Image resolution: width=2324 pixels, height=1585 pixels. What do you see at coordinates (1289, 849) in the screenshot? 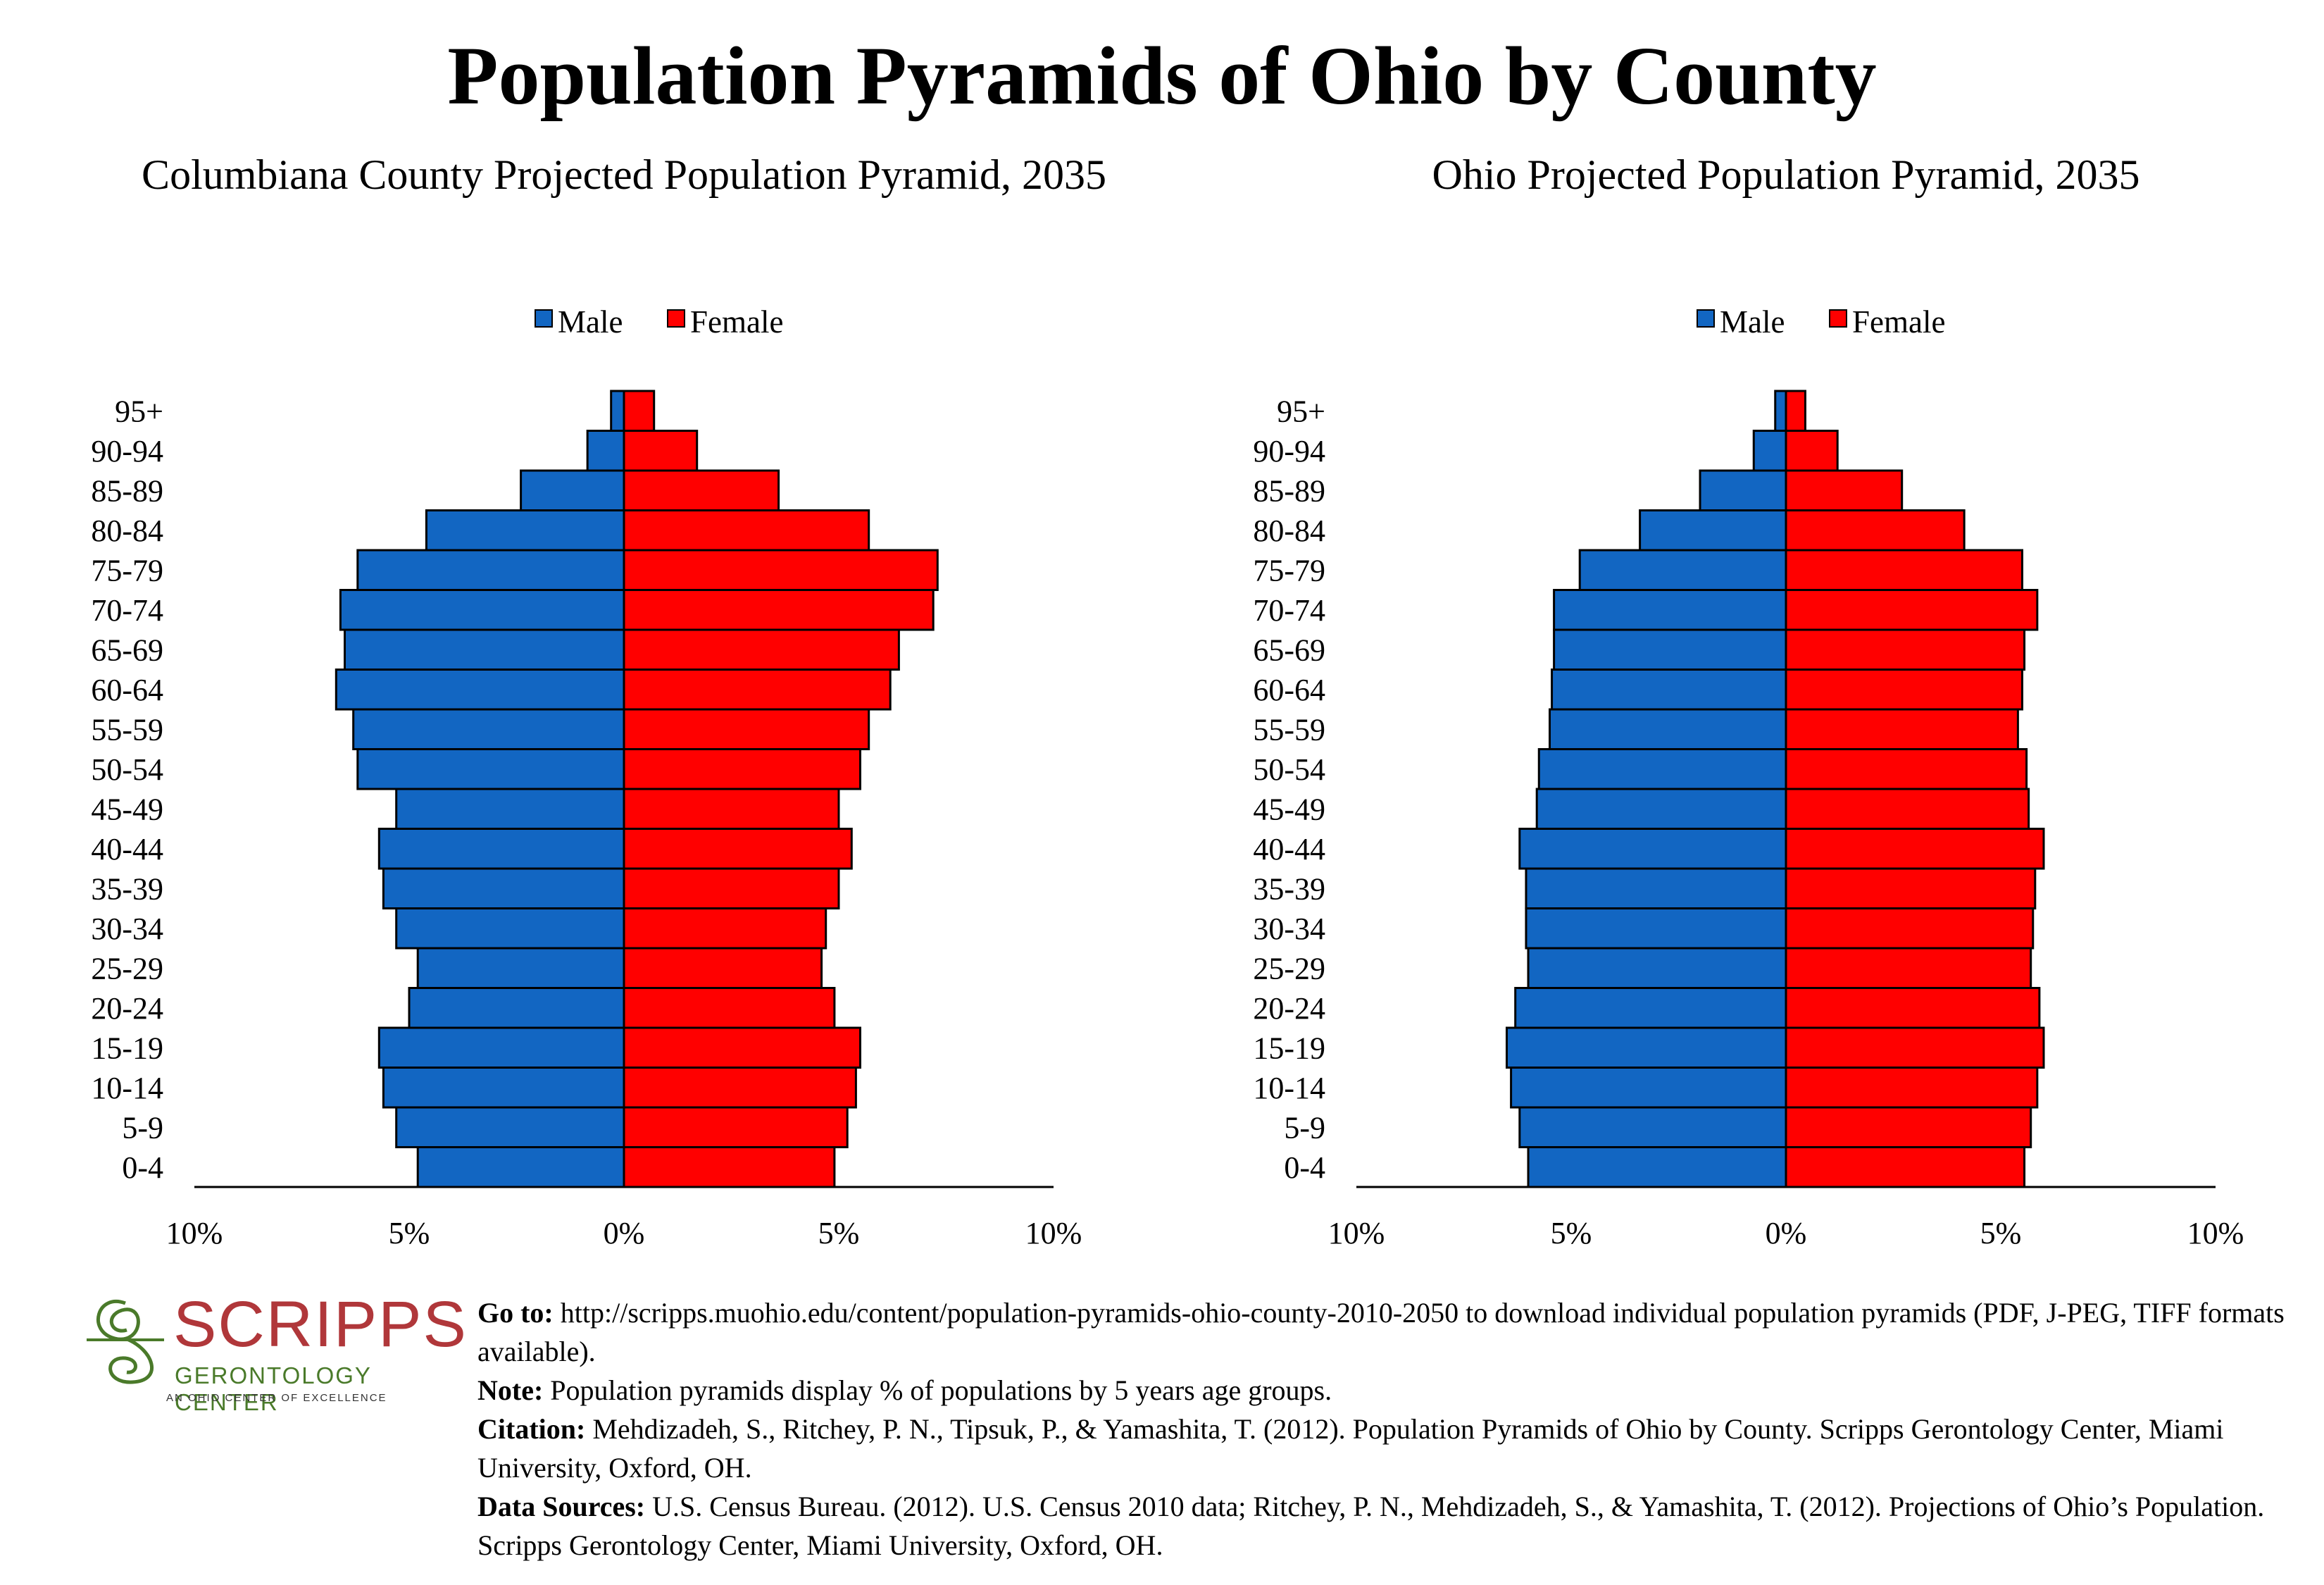
I see `category-label: 40-44` at bounding box center [1289, 849].